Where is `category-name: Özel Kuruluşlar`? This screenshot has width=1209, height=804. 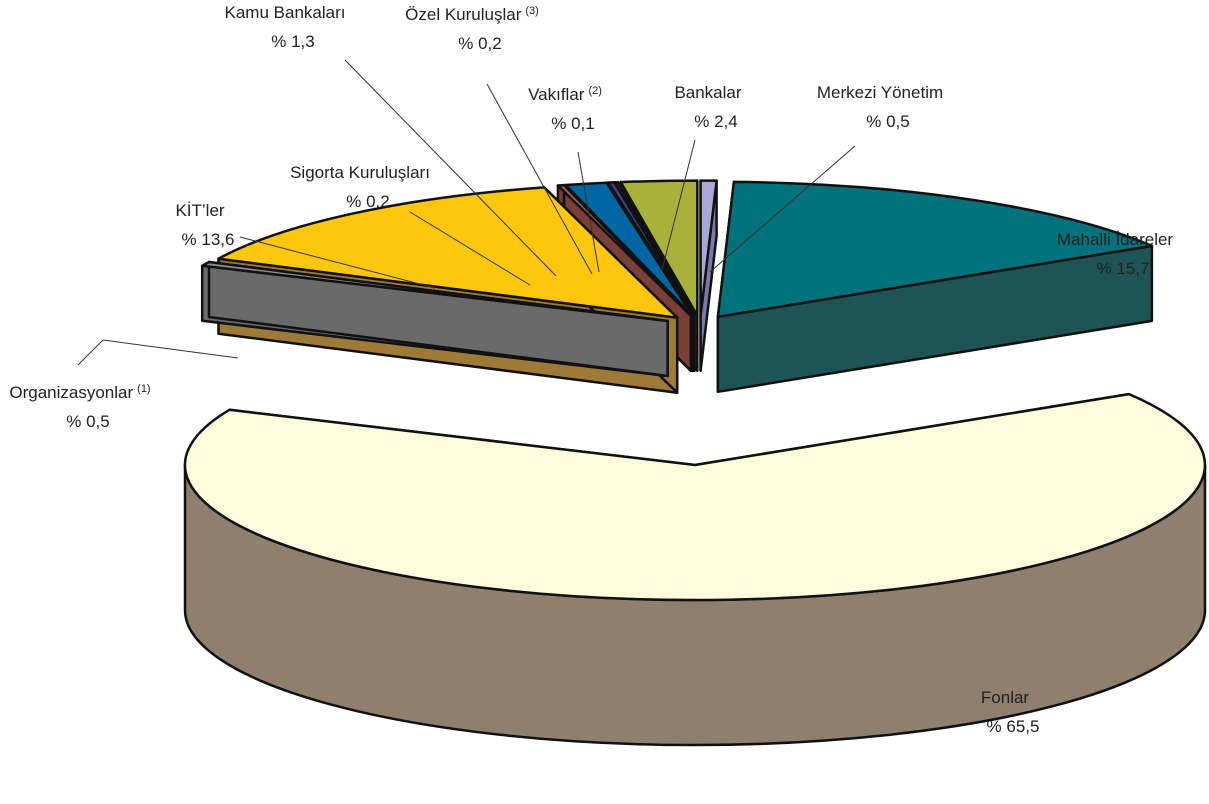 category-name: Özel Kuruluşlar is located at coordinates (463, 14).